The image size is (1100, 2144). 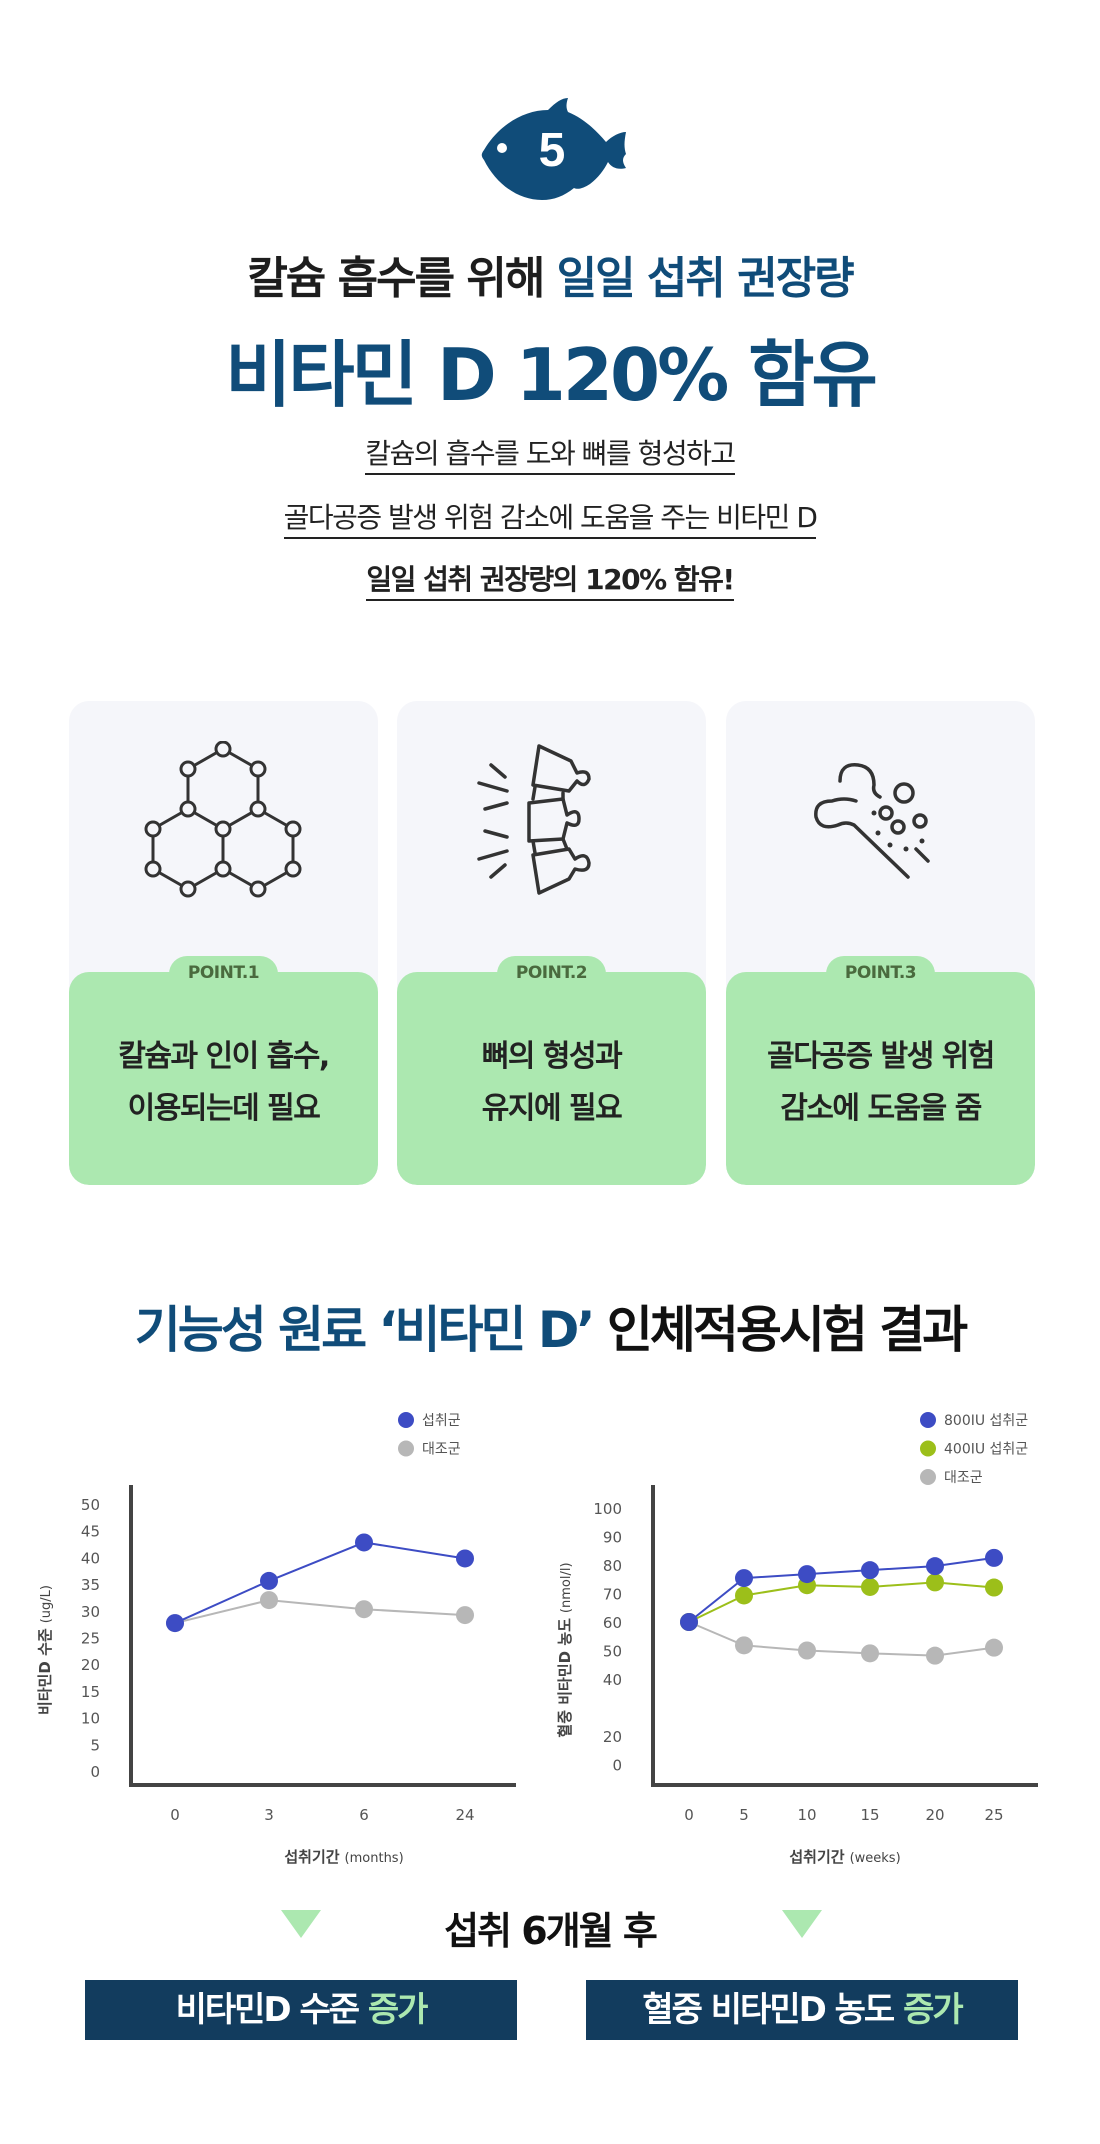 What do you see at coordinates (705, 278) in the screenshot?
I see `headline-accent-text: 일일 섭취 권장량` at bounding box center [705, 278].